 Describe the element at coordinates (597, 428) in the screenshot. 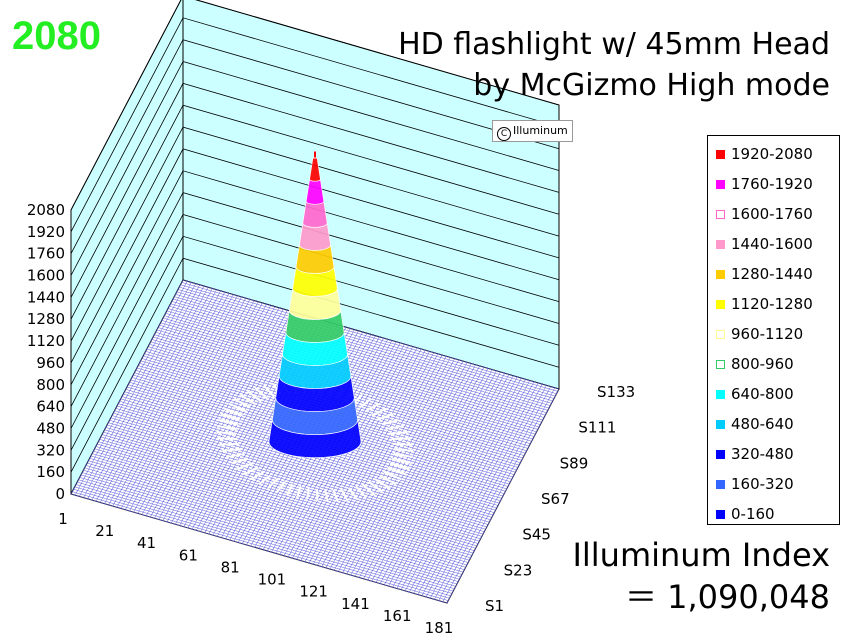

I see `y-tick-label: S111` at that location.